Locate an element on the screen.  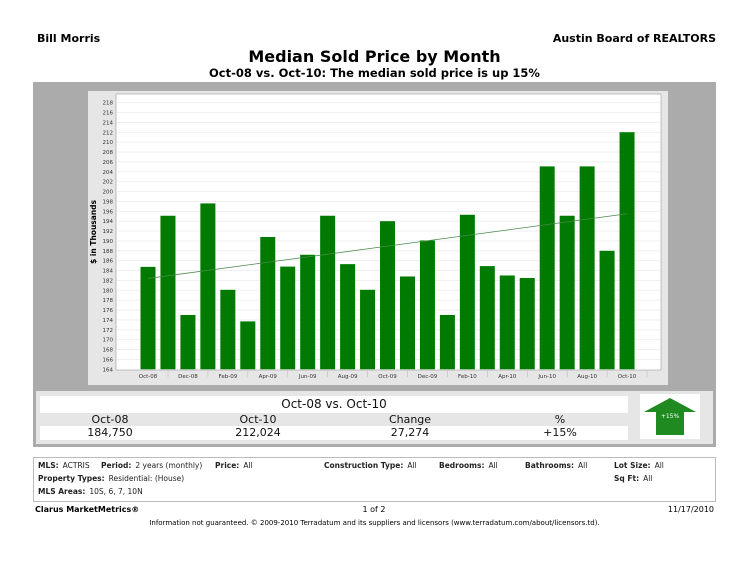
y-tick-label: 170 is located at coordinates (108, 341).